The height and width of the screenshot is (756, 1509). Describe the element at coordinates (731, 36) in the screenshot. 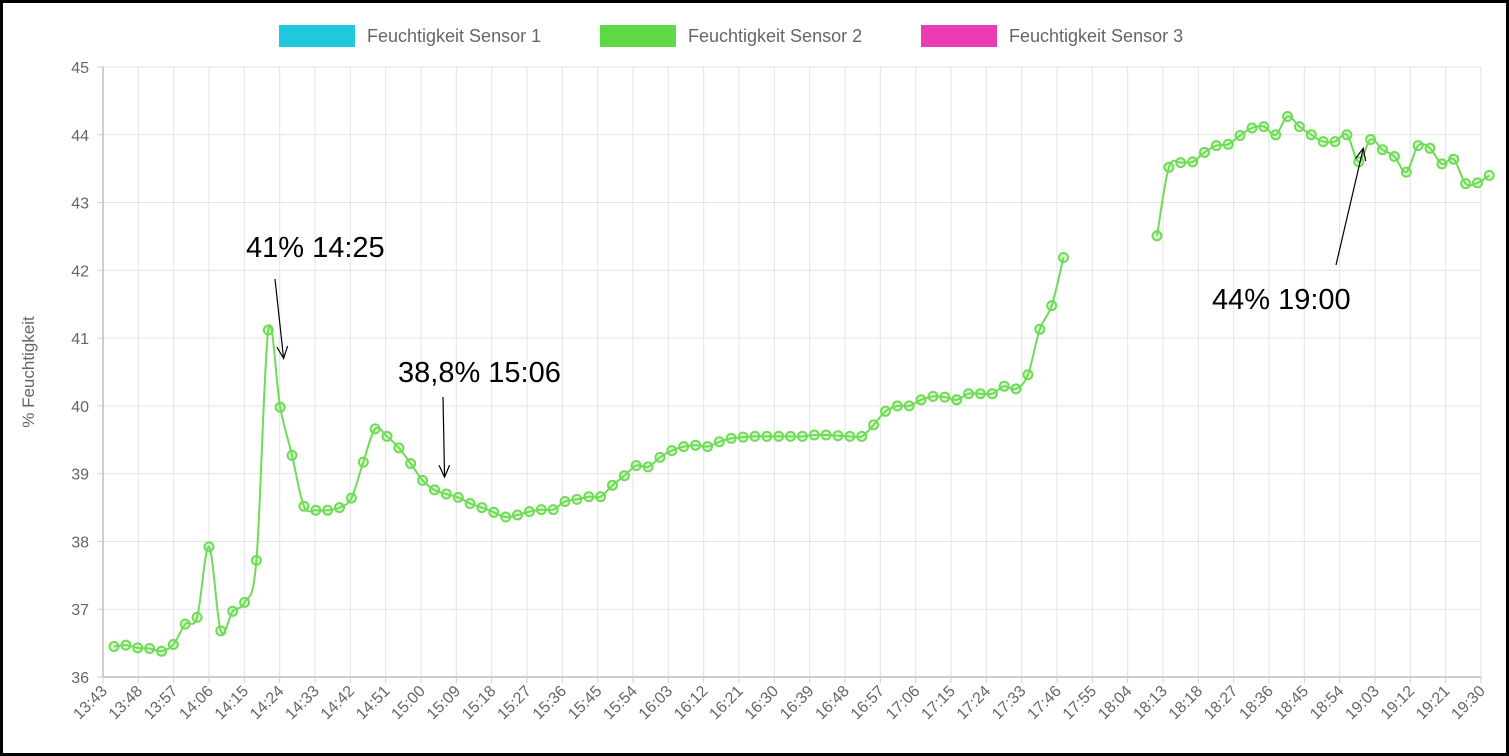

I see `legend-item: Feuchtigkeit Sensor 2` at that location.